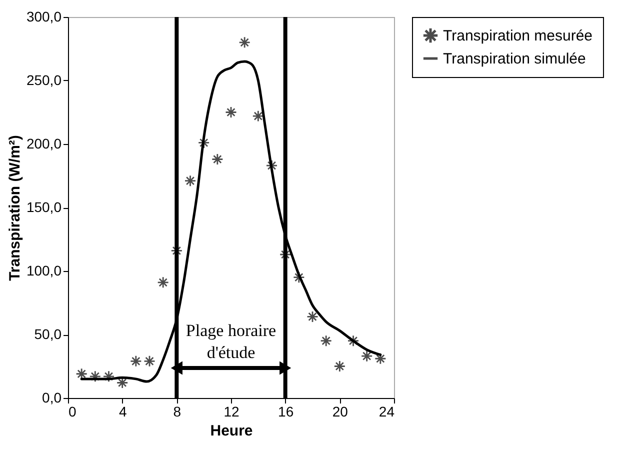 The height and width of the screenshot is (454, 620). Describe the element at coordinates (15, 208) in the screenshot. I see `y-axis-title: Transpiration (W/m²)` at that location.